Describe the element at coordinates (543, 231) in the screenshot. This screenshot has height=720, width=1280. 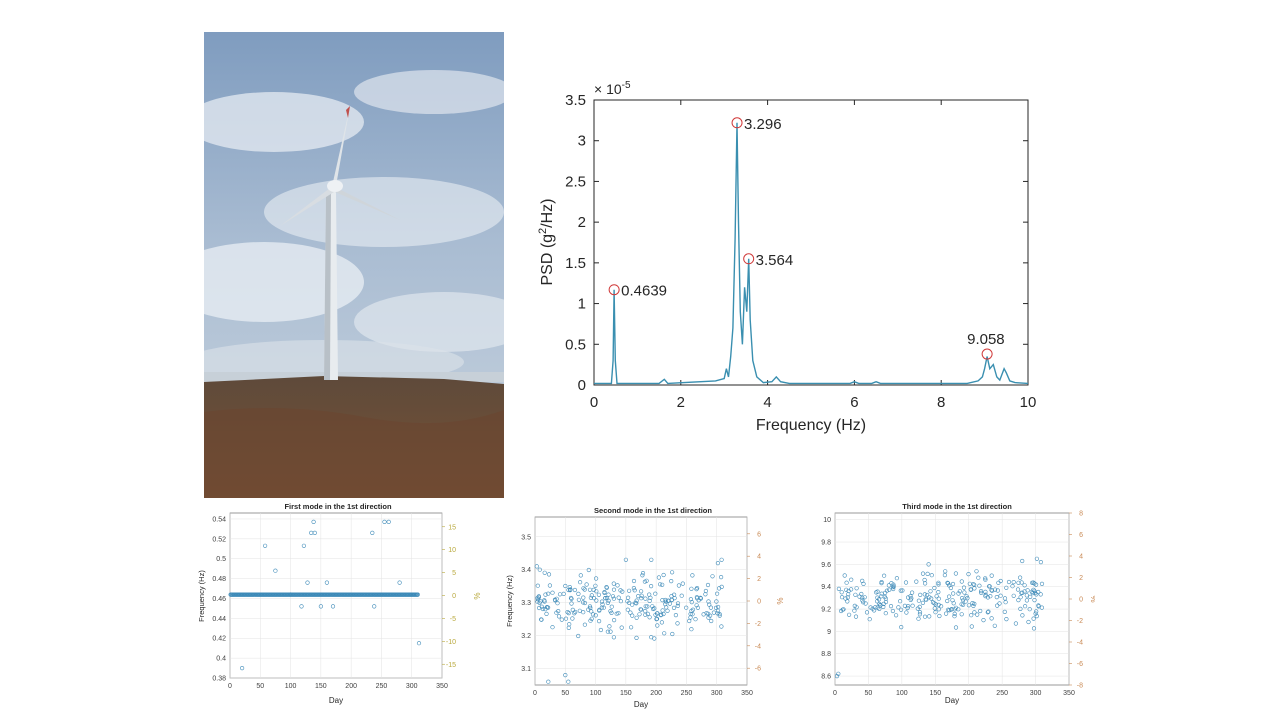
I see `psd-y-label-sup: 2` at that location.